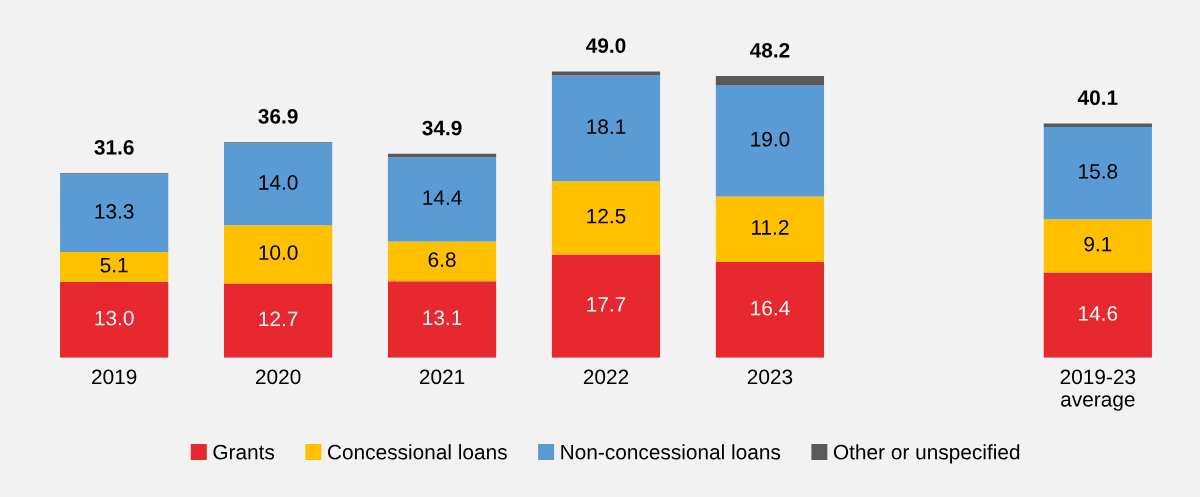  I want to click on data-label: 19.0, so click(770, 139).